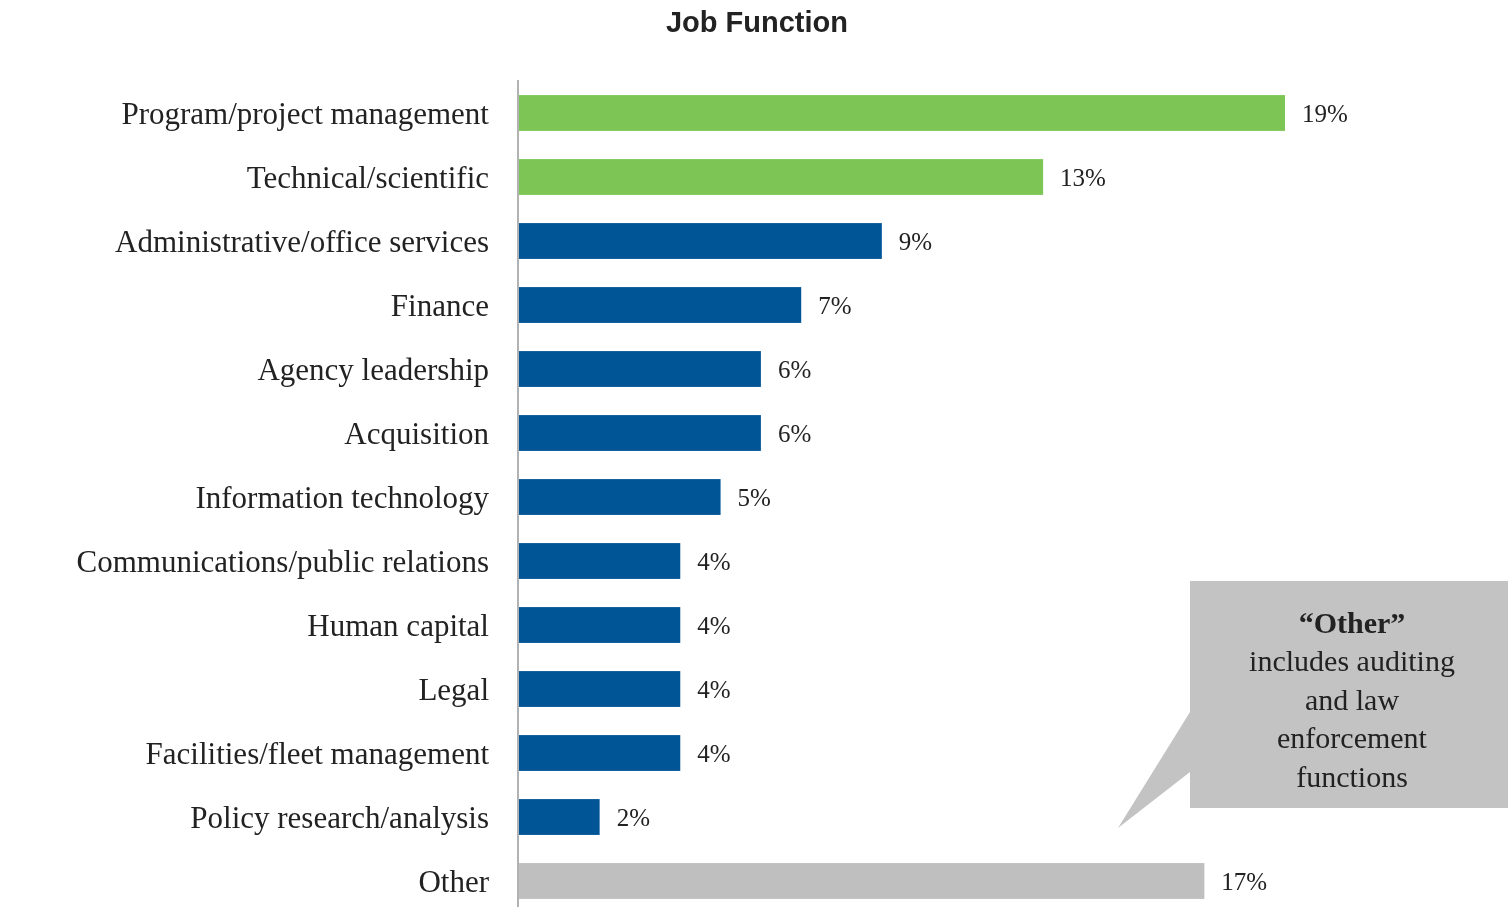  I want to click on data-label: 7%, so click(835, 305).